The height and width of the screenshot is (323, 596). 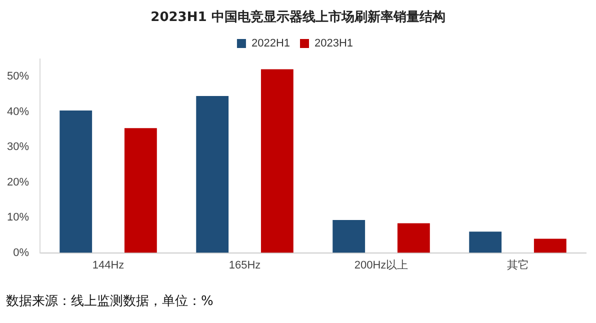 What do you see at coordinates (334, 44) in the screenshot?
I see `legend-label: 2023H1` at bounding box center [334, 44].